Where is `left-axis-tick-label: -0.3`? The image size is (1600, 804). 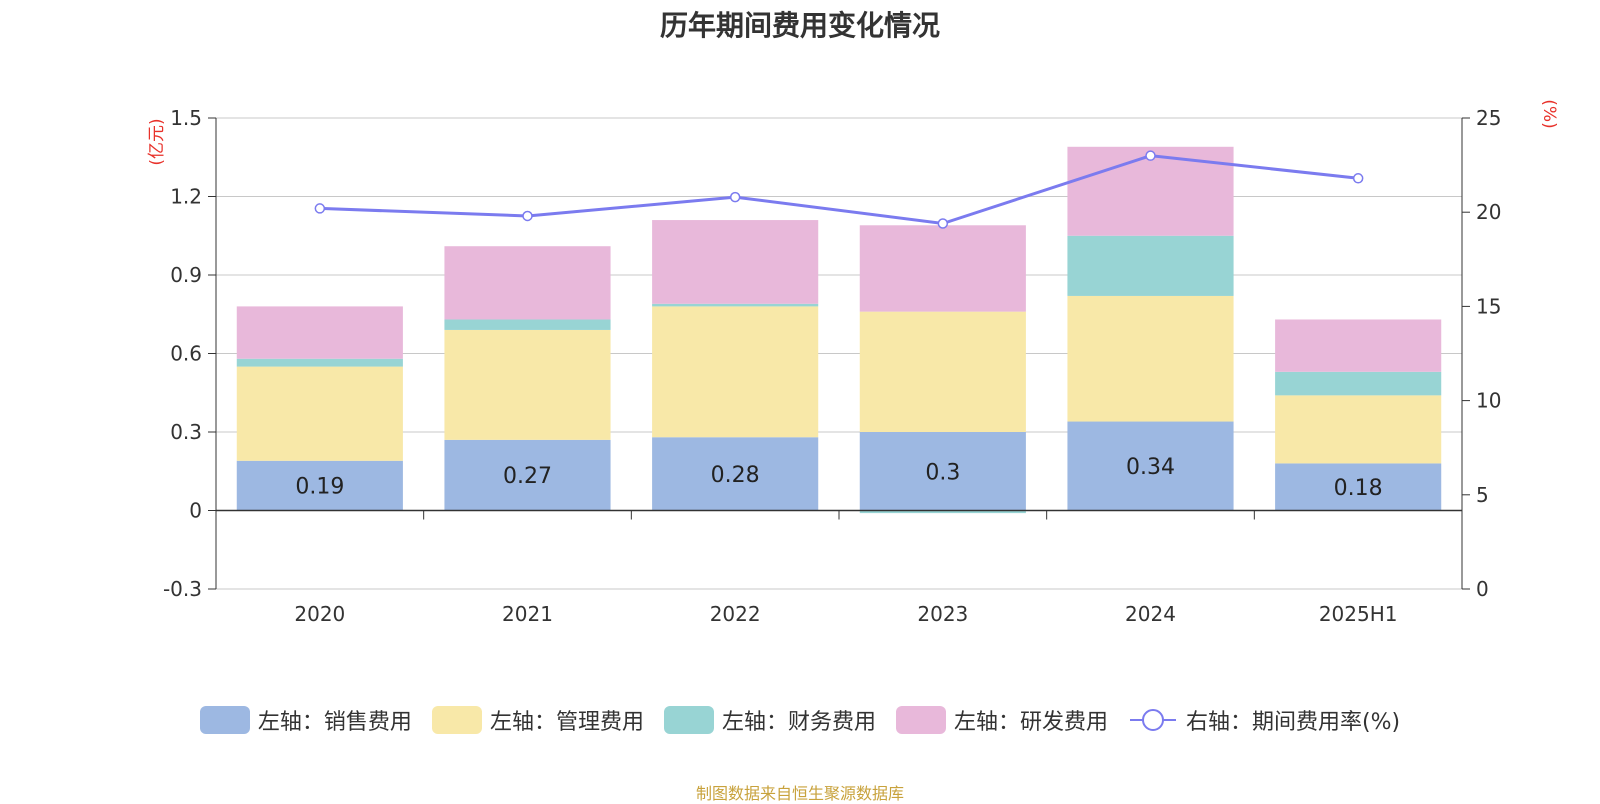 left-axis-tick-label: -0.3 is located at coordinates (182, 589).